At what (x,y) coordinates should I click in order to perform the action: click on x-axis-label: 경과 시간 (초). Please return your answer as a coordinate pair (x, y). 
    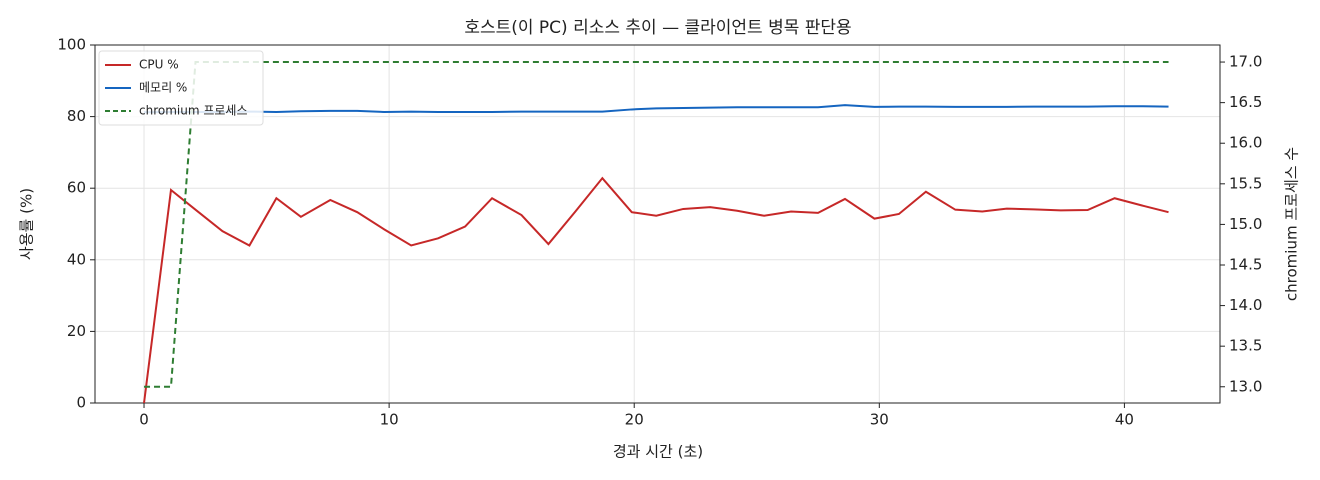
    Looking at the image, I should click on (658, 452).